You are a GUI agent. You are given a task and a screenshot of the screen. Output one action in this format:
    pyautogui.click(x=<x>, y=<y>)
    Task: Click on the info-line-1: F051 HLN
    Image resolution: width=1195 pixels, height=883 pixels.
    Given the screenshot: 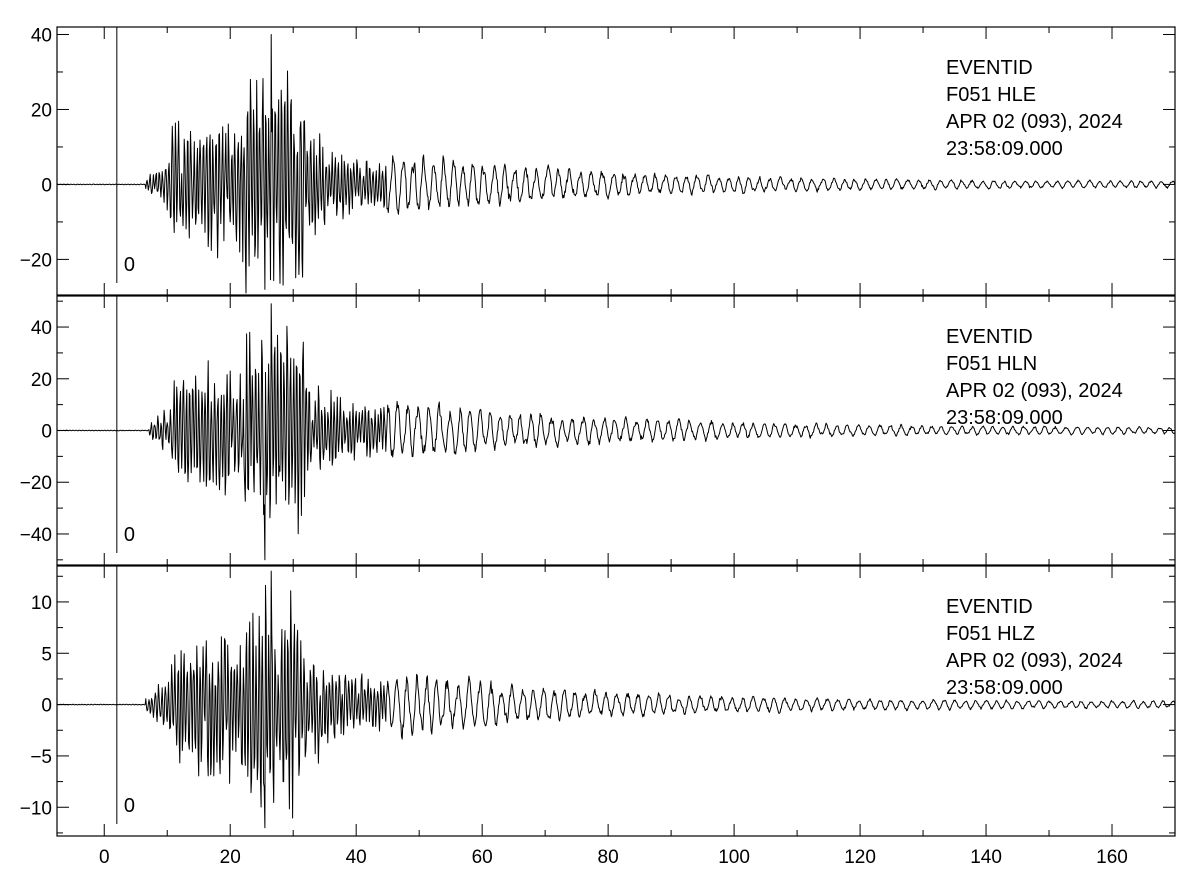 What is the action you would take?
    pyautogui.click(x=991, y=364)
    